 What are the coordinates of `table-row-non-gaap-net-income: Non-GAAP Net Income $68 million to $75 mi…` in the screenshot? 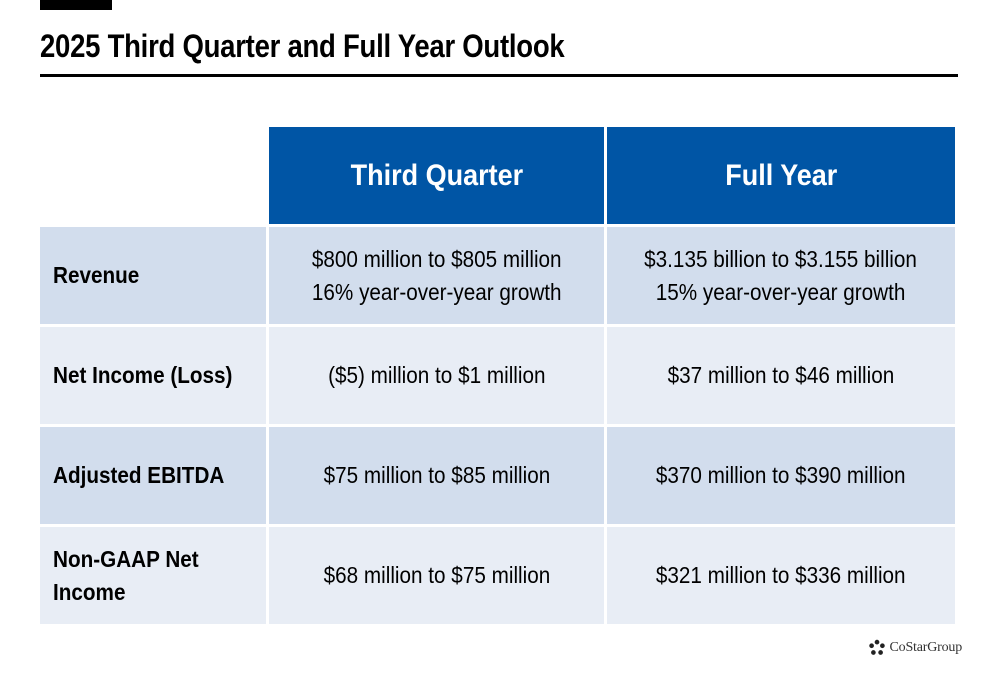 It's located at (497, 575).